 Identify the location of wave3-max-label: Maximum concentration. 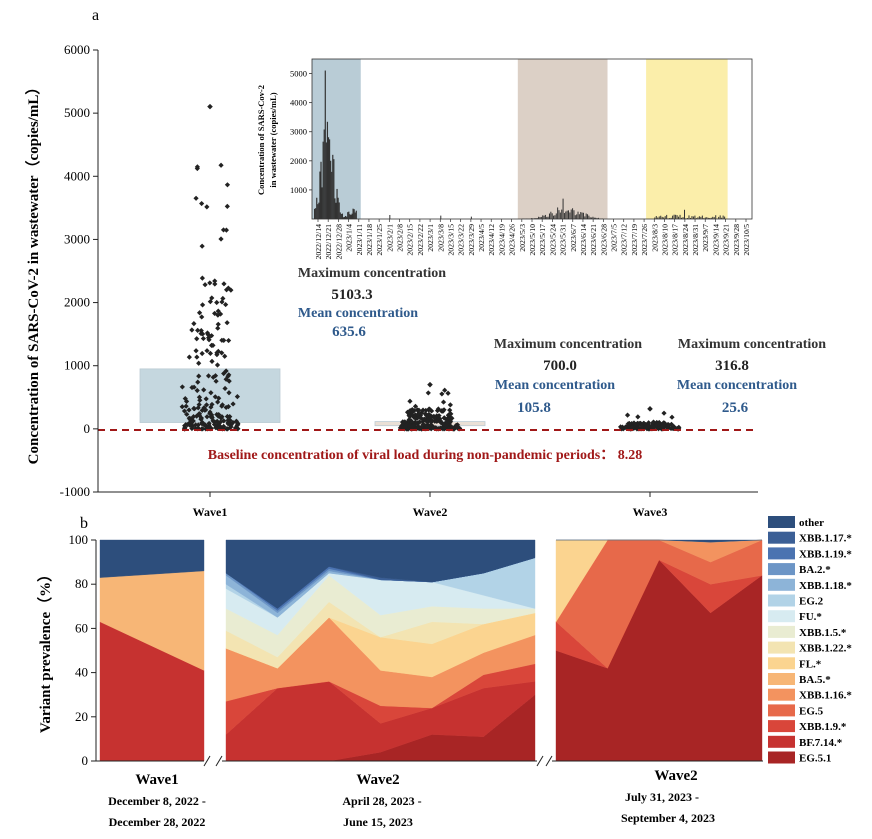
(752, 344).